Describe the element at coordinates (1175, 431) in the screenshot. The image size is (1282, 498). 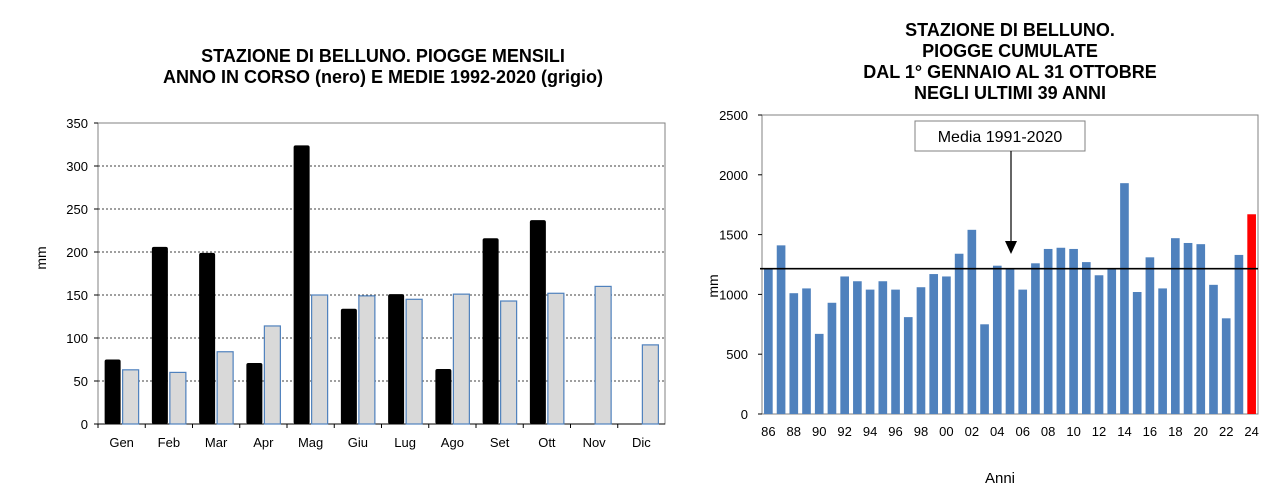
I see `chart2-x-tick-label: 18` at that location.